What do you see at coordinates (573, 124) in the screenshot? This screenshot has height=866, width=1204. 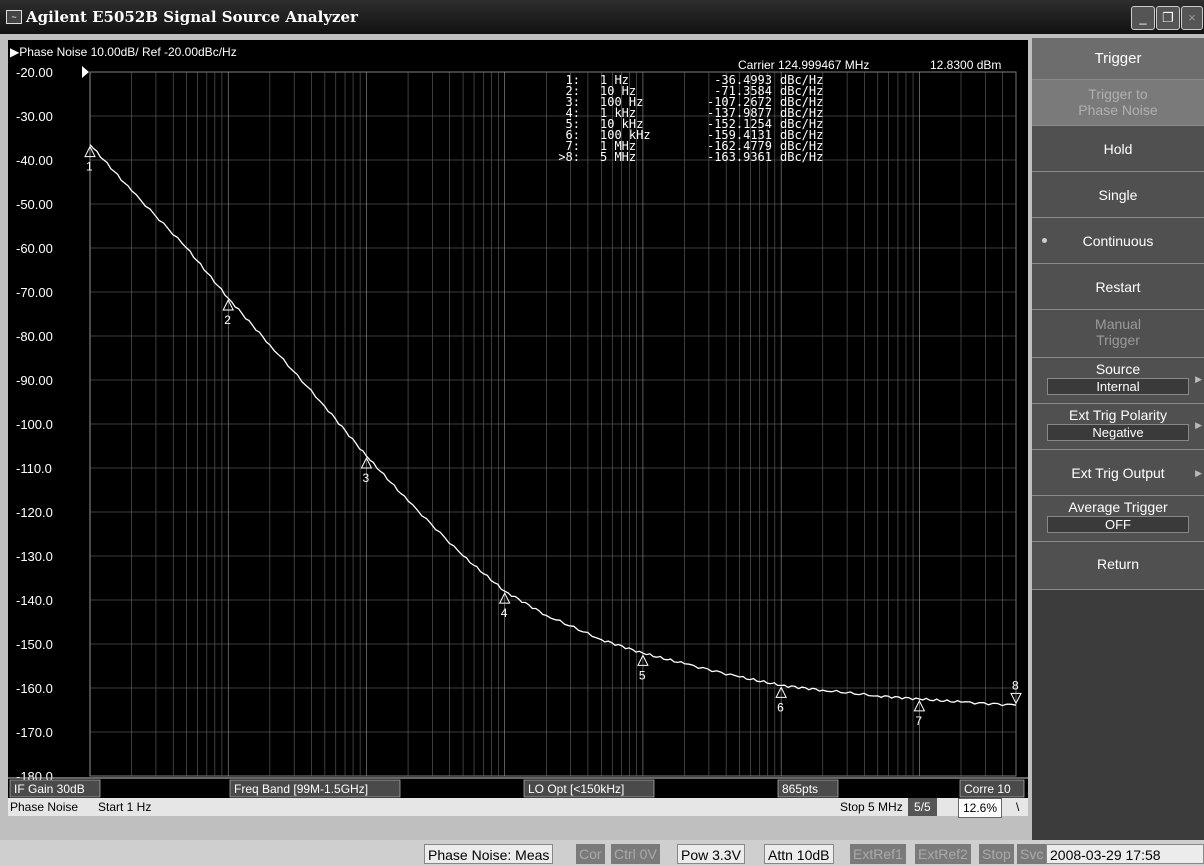 I see `marker-table-cell: 5:` at bounding box center [573, 124].